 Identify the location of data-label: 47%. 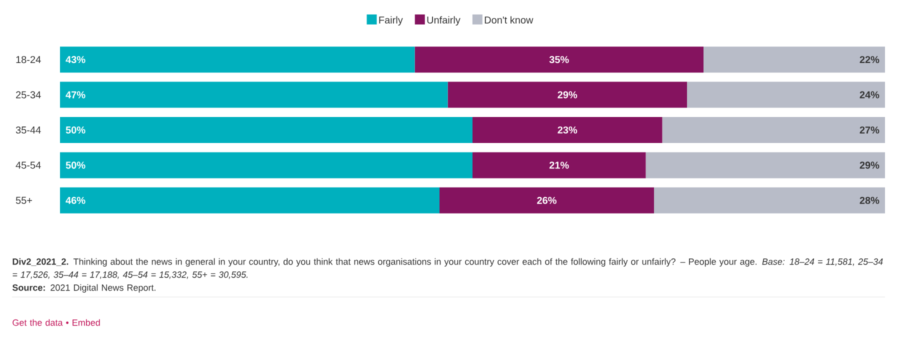
(76, 94).